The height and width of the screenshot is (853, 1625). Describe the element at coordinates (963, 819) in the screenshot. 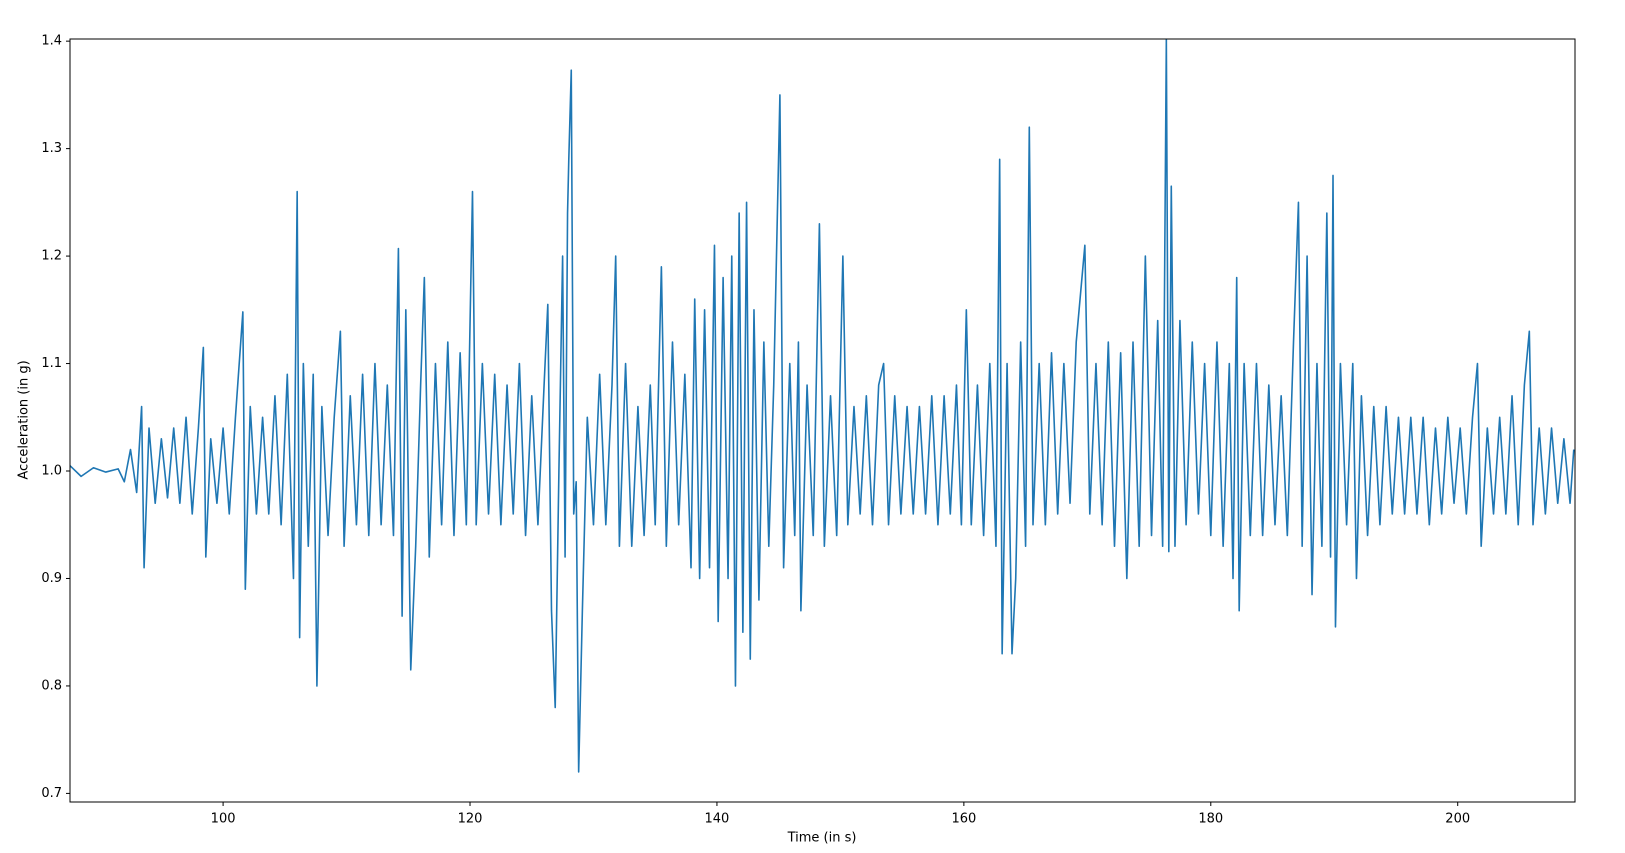

I see `x-tick-label: 160` at that location.